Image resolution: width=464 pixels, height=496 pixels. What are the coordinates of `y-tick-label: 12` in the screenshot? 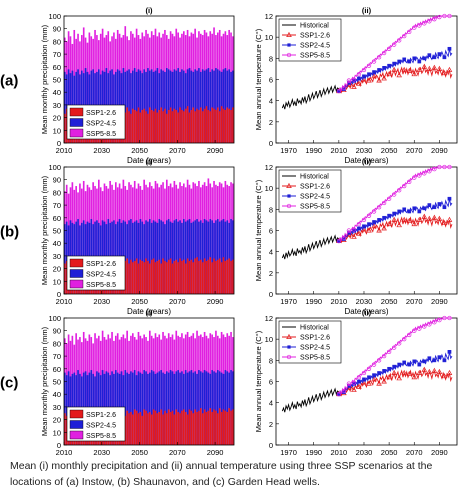 It's located at (269, 16).